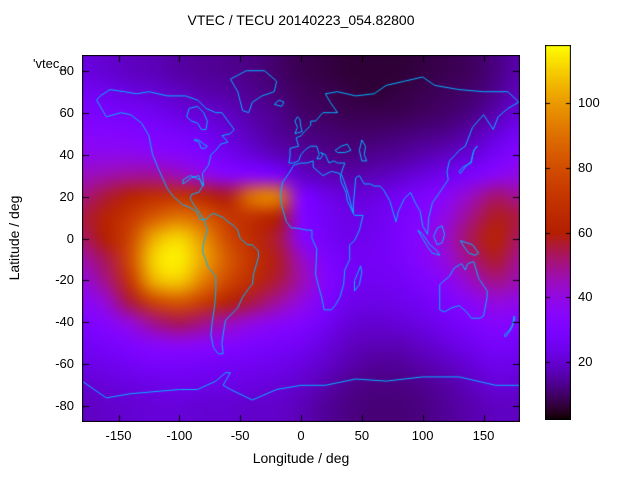  I want to click on x-tick-label: 150, so click(483, 435).